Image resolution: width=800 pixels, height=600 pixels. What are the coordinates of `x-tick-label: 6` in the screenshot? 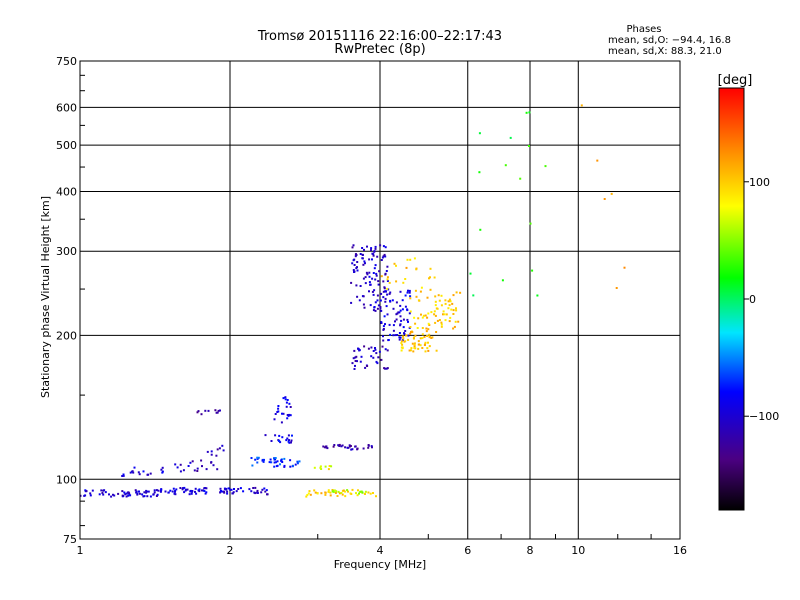 It's located at (467, 550).